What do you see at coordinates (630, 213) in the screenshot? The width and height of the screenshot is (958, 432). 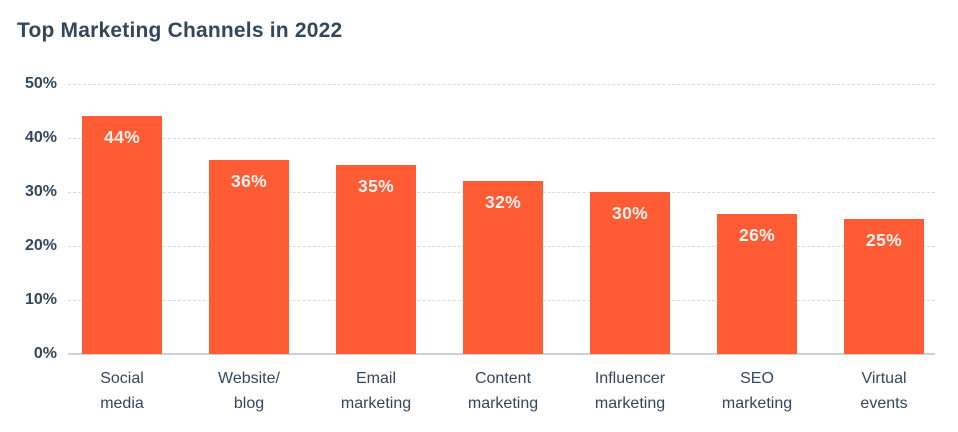 I see `bar-value-label: 30%` at bounding box center [630, 213].